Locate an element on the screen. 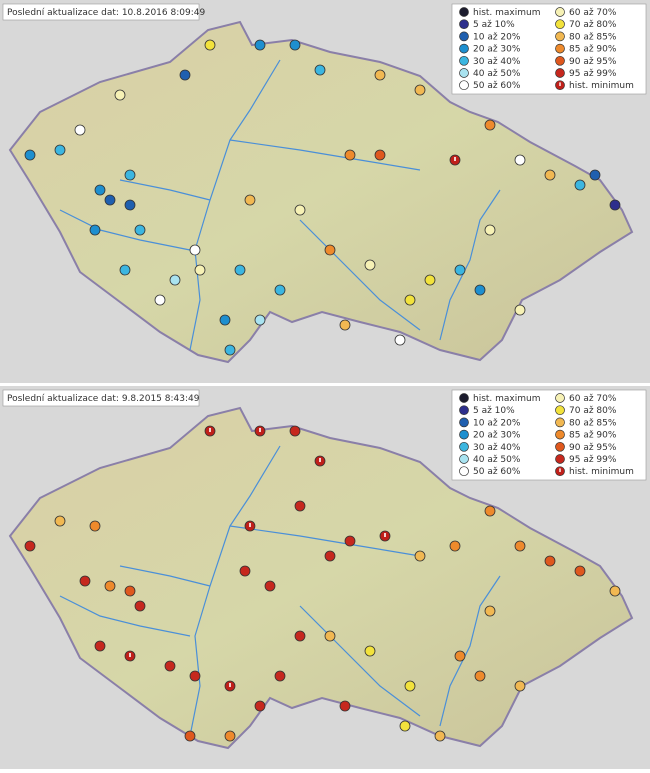  legend-label: hist. minimum is located at coordinates (601, 472).